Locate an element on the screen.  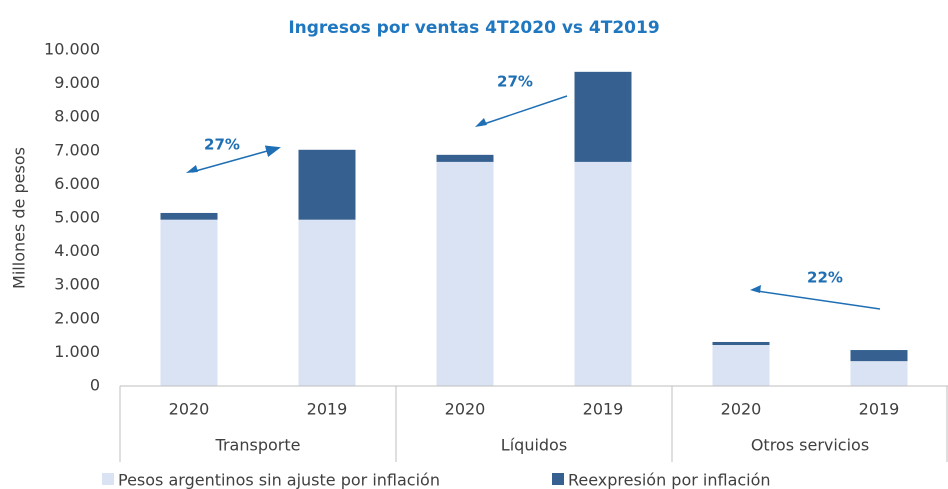
y-tick-label: 3.000 is located at coordinates (77, 284).